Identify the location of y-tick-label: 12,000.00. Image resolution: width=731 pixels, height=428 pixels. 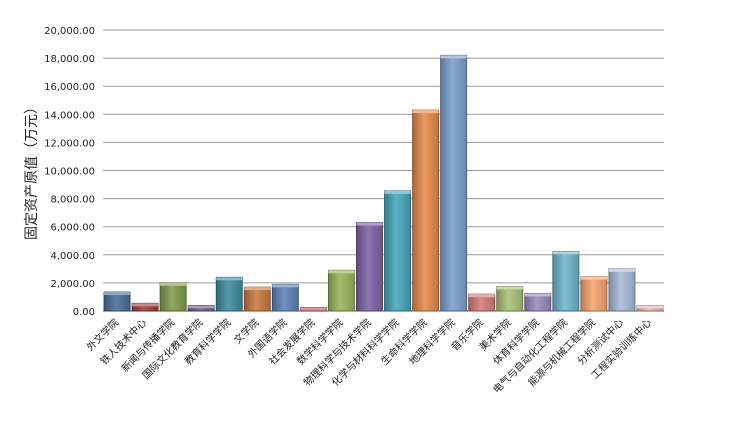
(69, 143).